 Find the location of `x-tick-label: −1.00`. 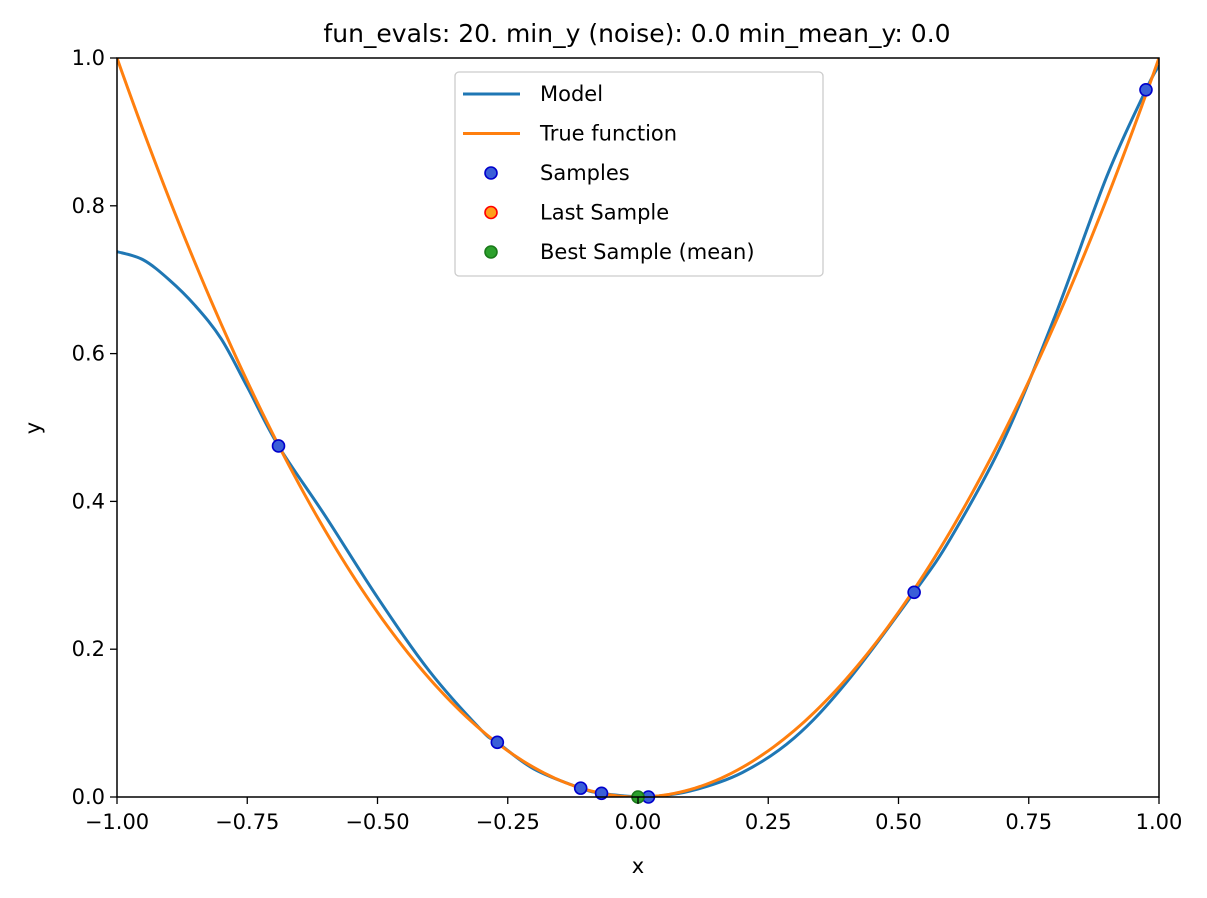

x-tick-label: −1.00 is located at coordinates (117, 822).